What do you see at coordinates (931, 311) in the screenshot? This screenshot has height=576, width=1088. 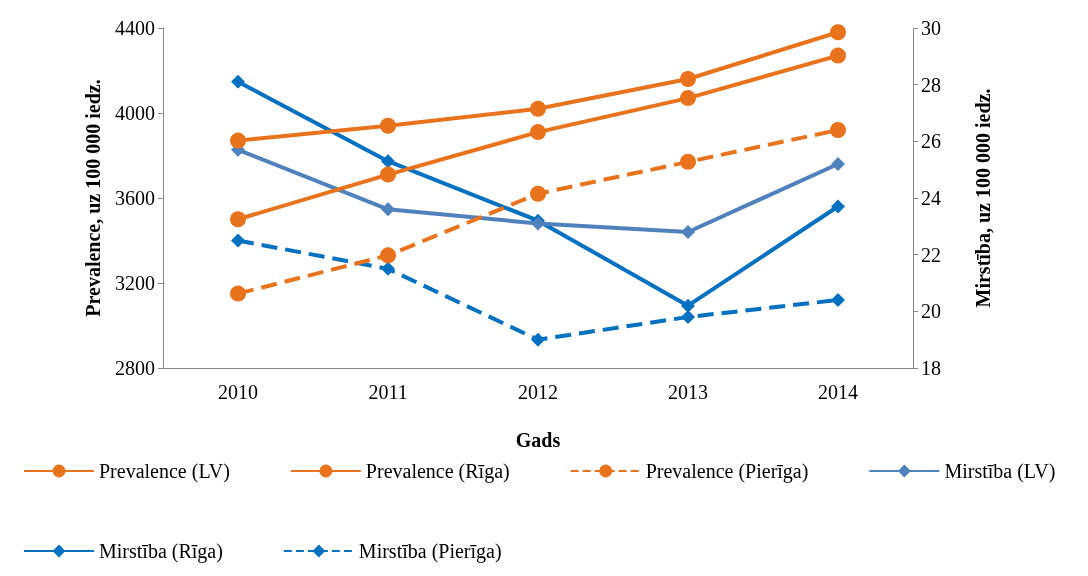 I see `y2-tick-label: 20` at bounding box center [931, 311].